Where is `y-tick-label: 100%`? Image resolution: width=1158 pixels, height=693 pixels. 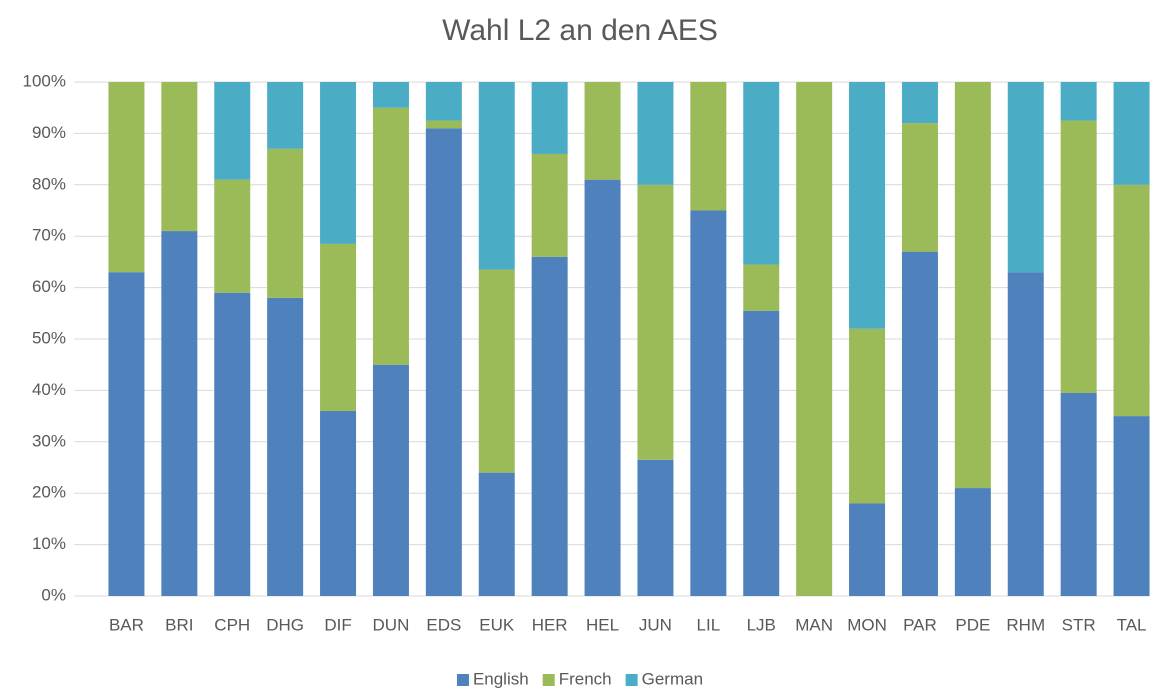
y-tick-label: 100% is located at coordinates (44, 80).